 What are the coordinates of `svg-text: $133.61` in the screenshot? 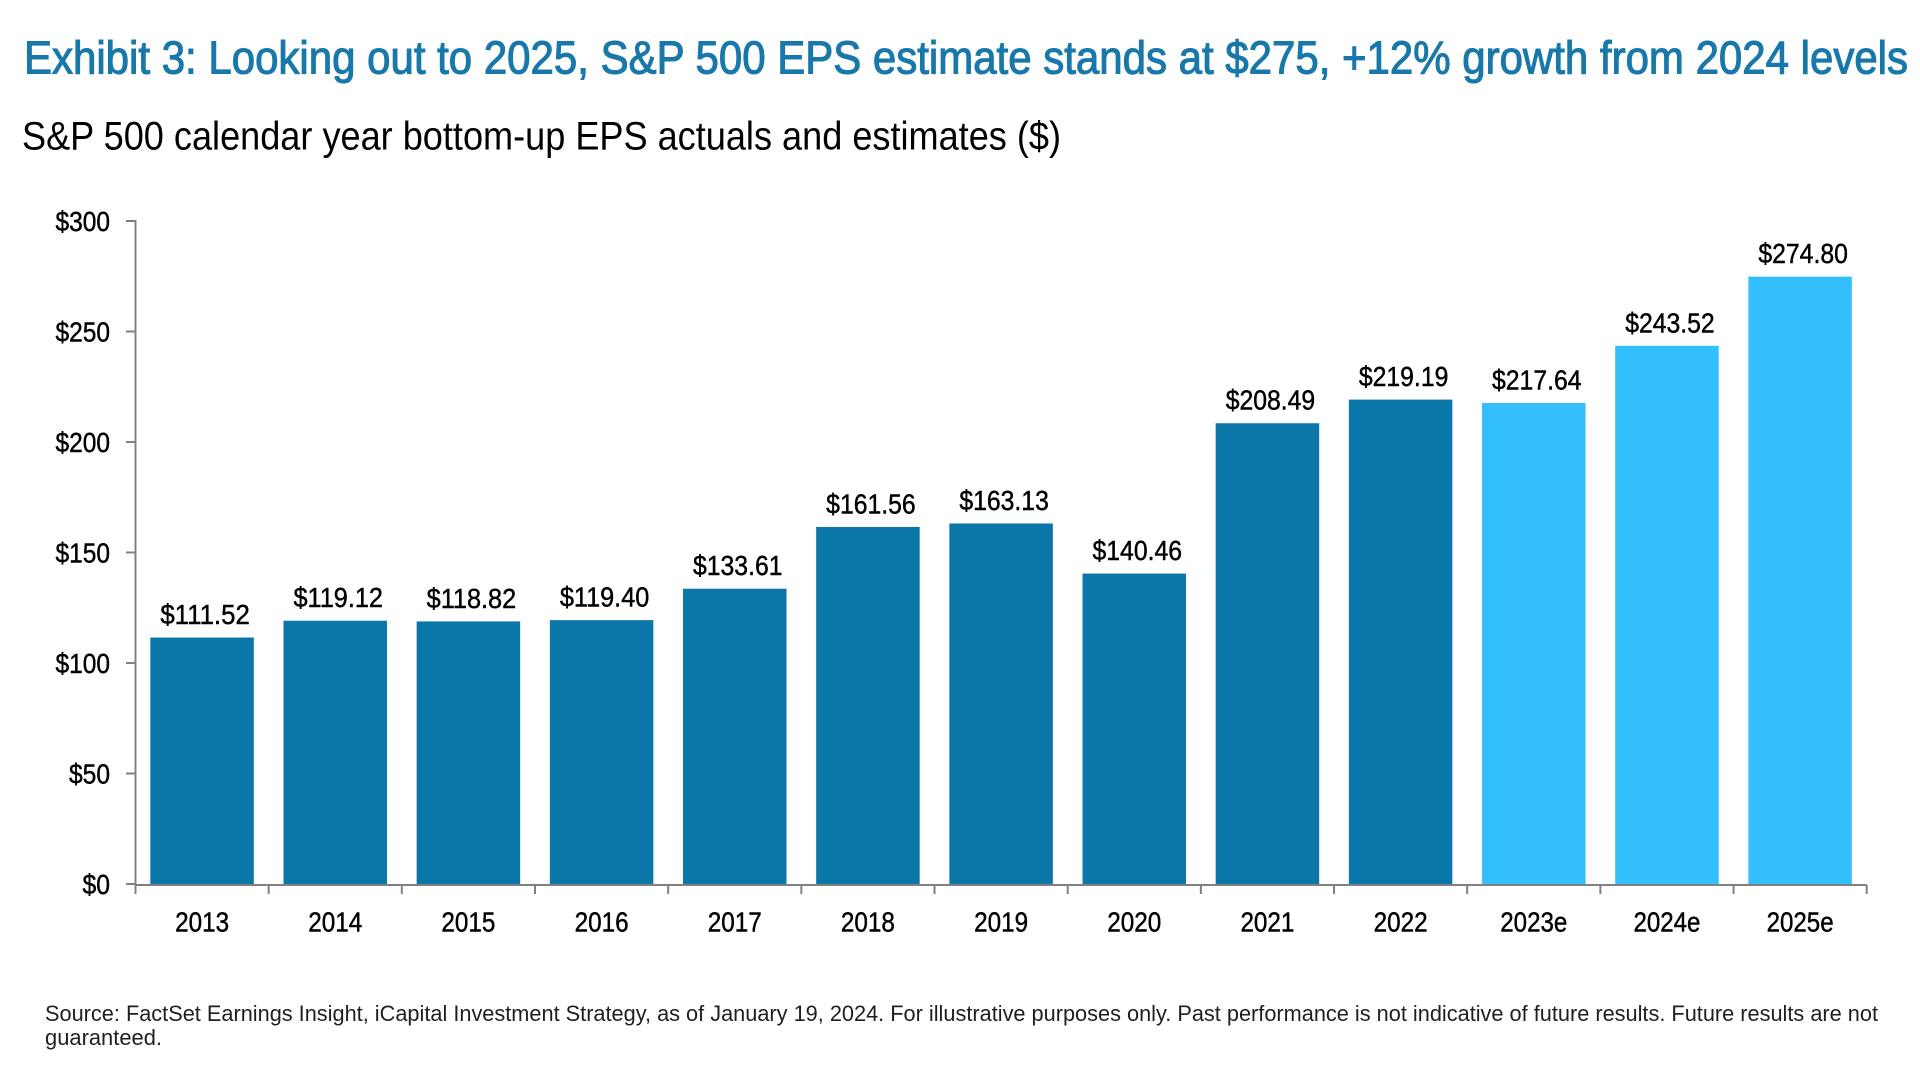 It's located at (738, 565).